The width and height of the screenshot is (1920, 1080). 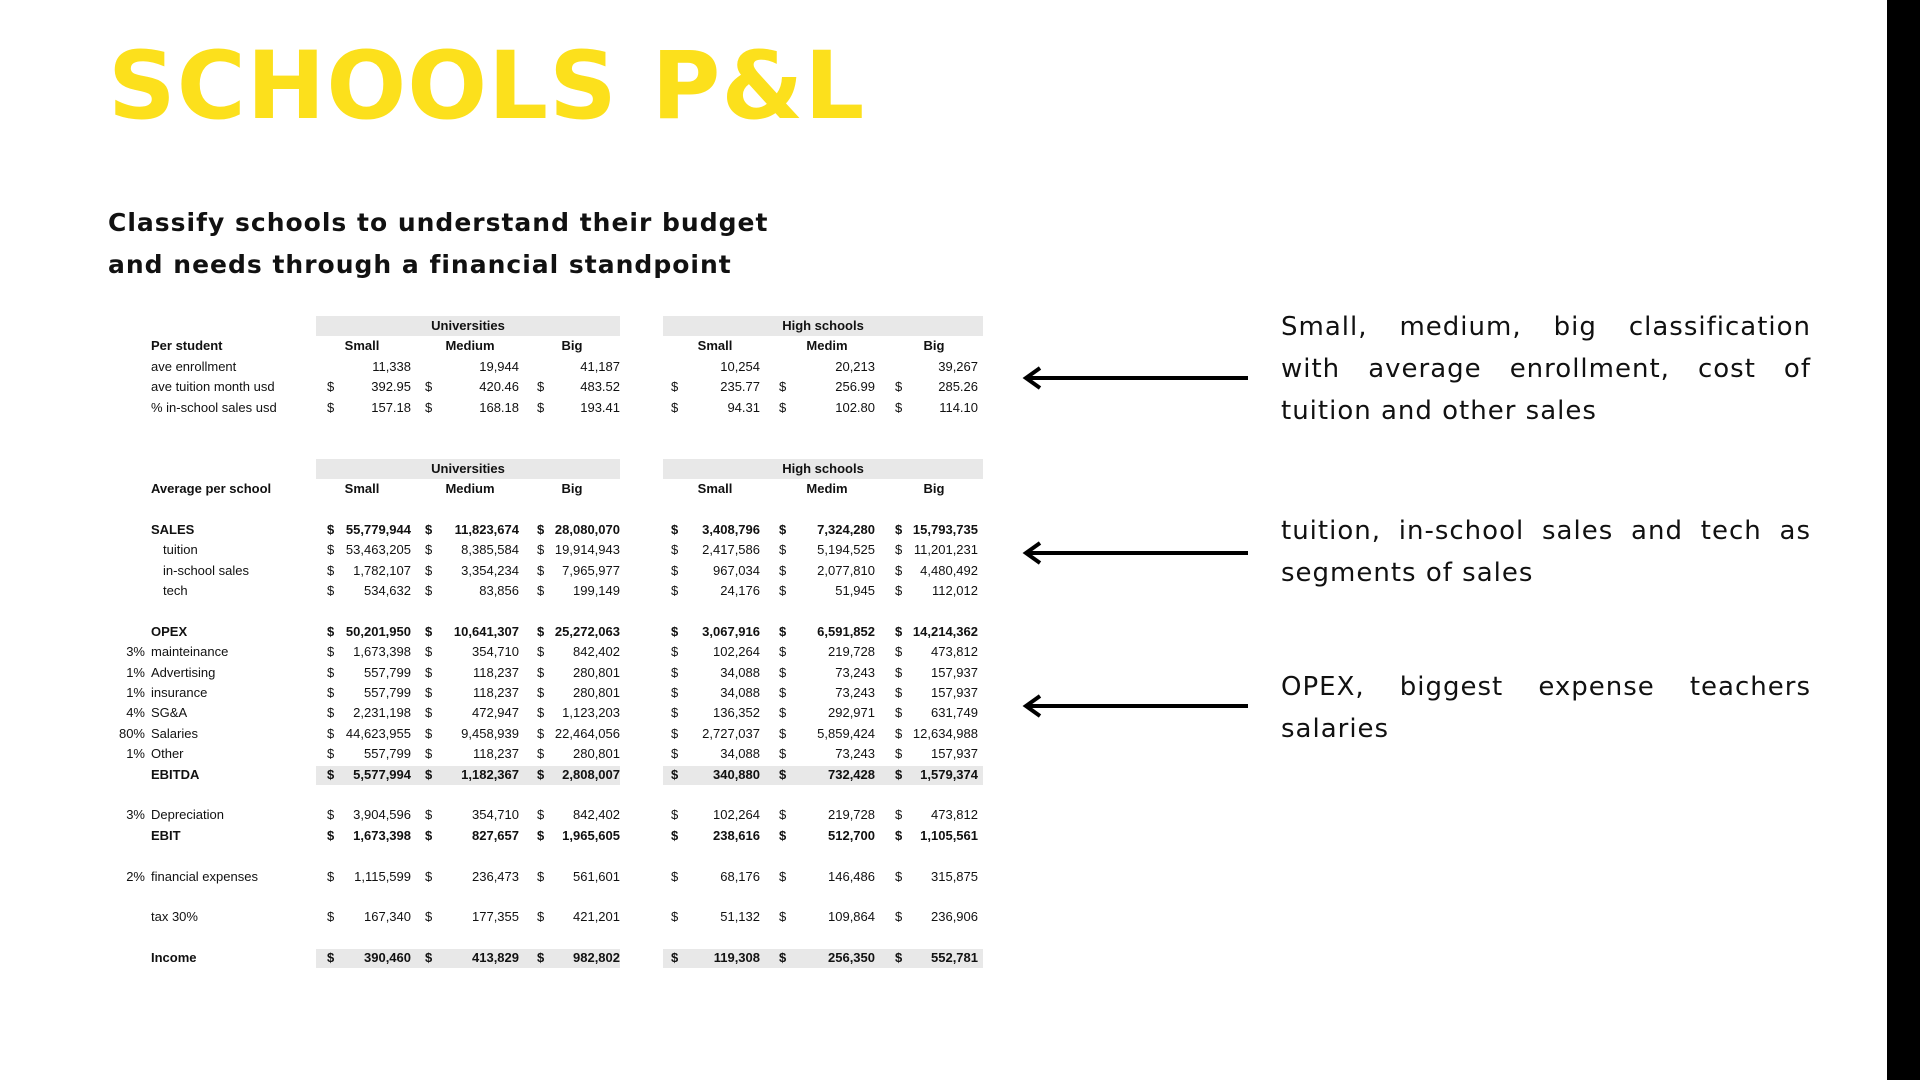 I want to click on row-label: in-school sales, so click(x=206, y=570).